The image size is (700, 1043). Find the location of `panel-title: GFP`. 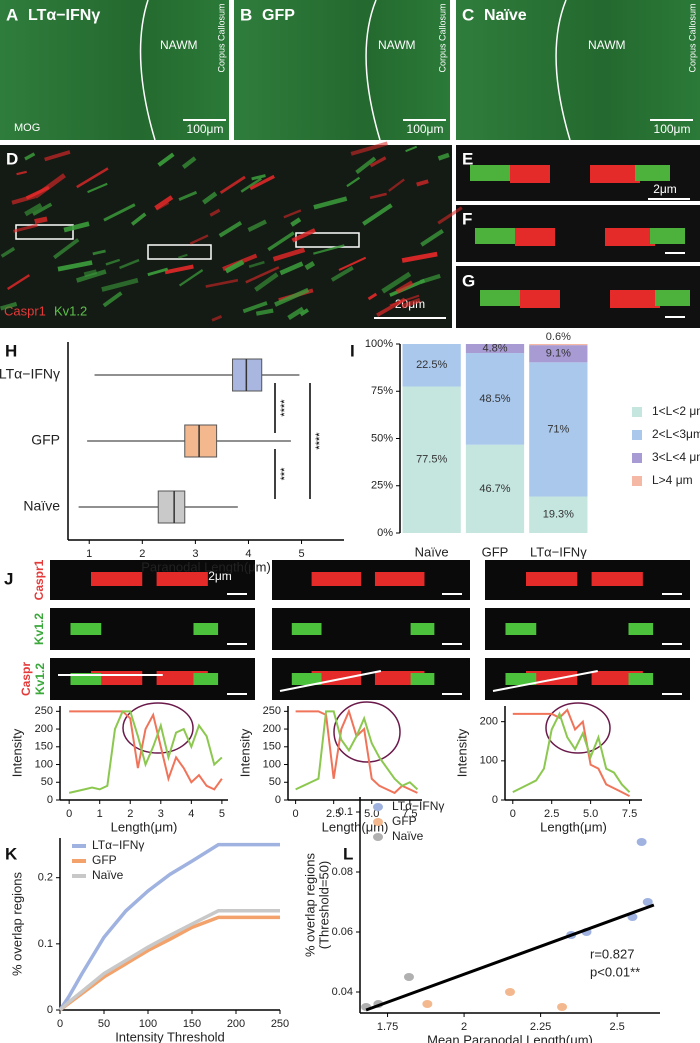

panel-title: GFP is located at coordinates (278, 15).